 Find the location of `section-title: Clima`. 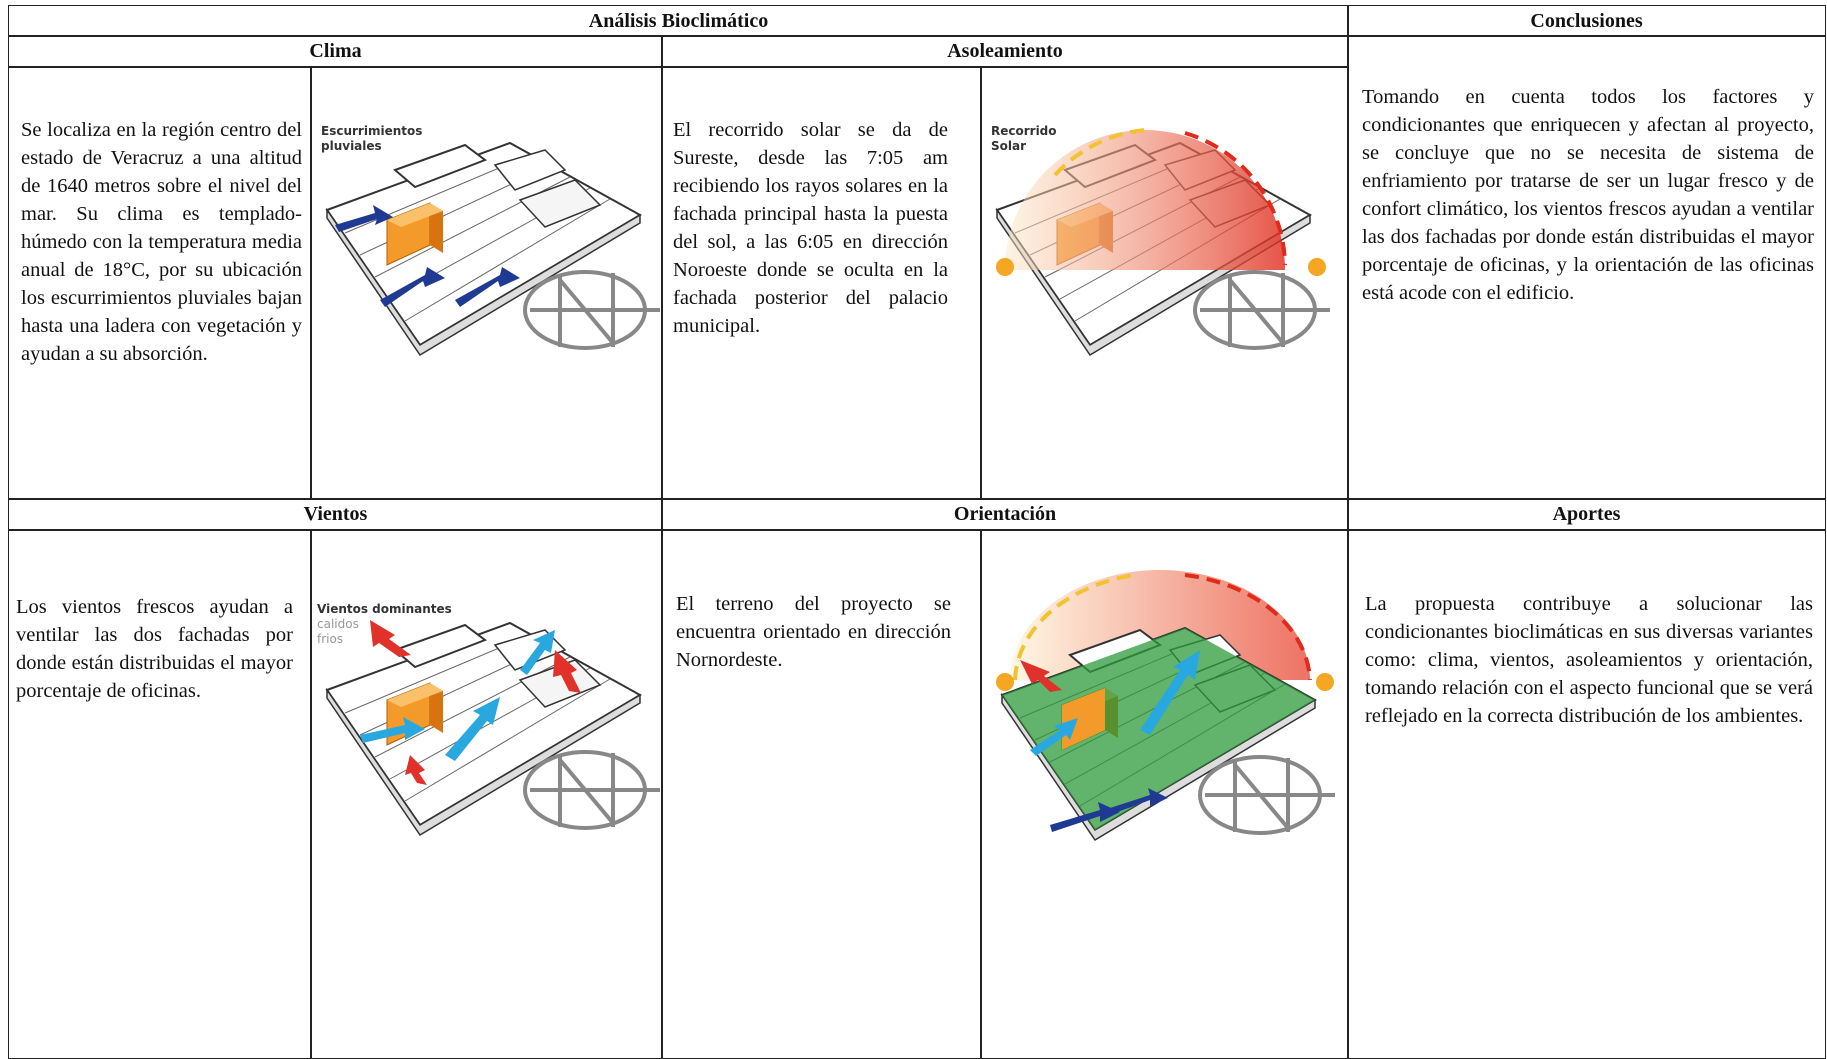

section-title: Clima is located at coordinates (335, 51).